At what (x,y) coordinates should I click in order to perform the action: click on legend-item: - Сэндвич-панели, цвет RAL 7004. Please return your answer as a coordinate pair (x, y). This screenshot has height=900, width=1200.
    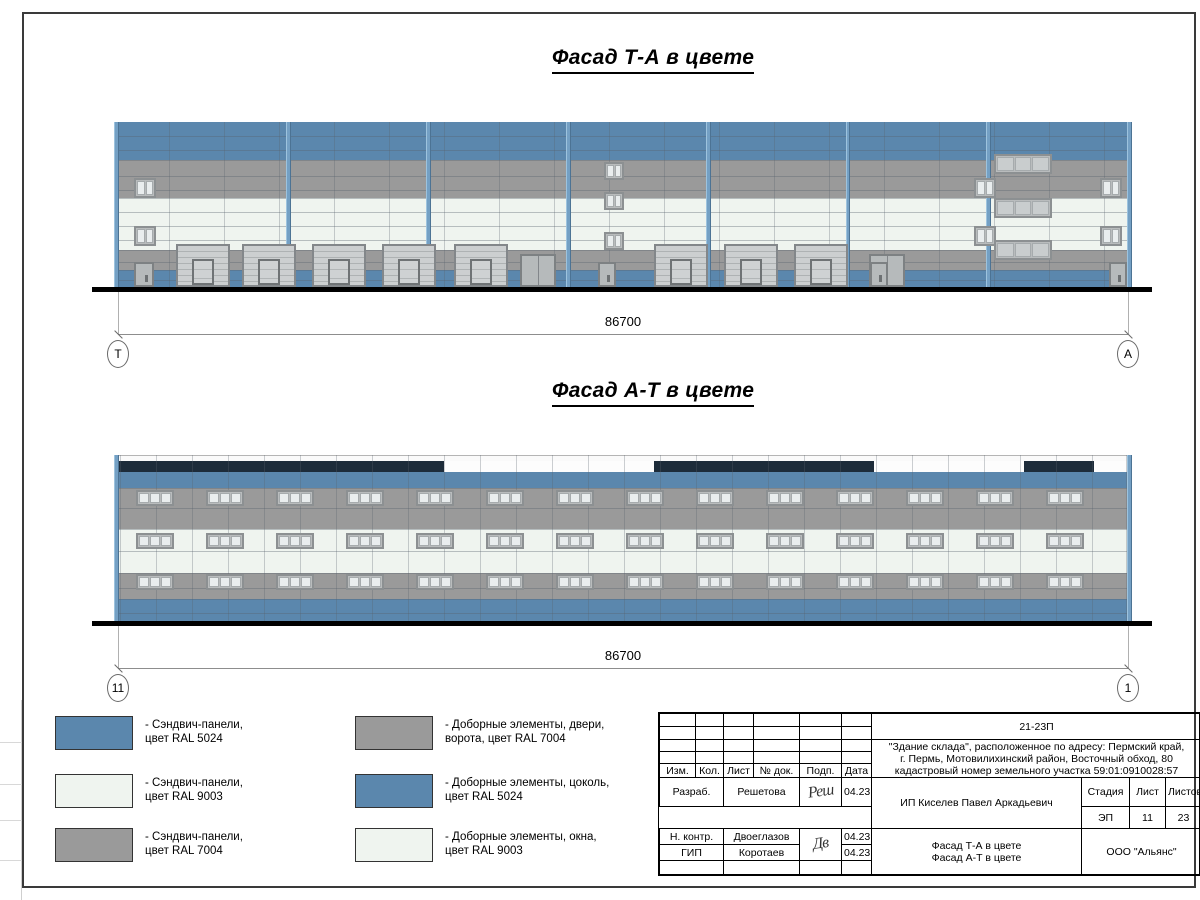
    Looking at the image, I should click on (149, 845).